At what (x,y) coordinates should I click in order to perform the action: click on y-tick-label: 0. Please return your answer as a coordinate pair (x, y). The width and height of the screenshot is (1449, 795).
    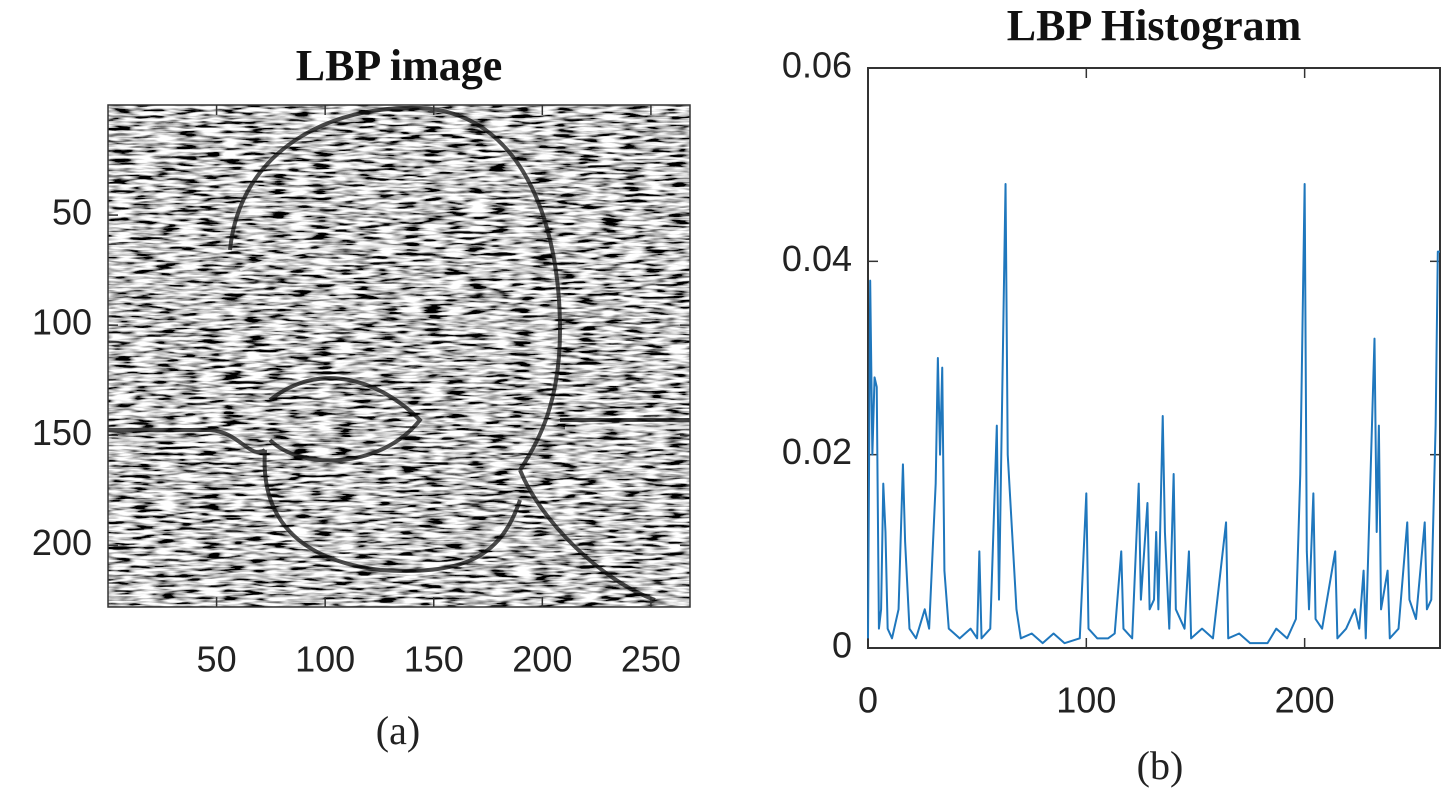
    Looking at the image, I should click on (842, 645).